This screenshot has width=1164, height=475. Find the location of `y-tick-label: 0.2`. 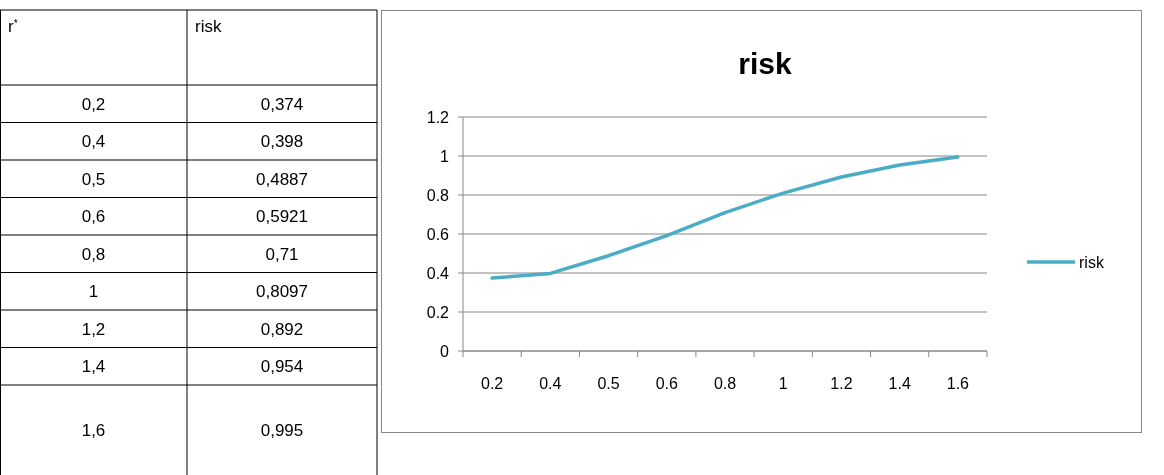

y-tick-label: 0.2 is located at coordinates (438, 312).